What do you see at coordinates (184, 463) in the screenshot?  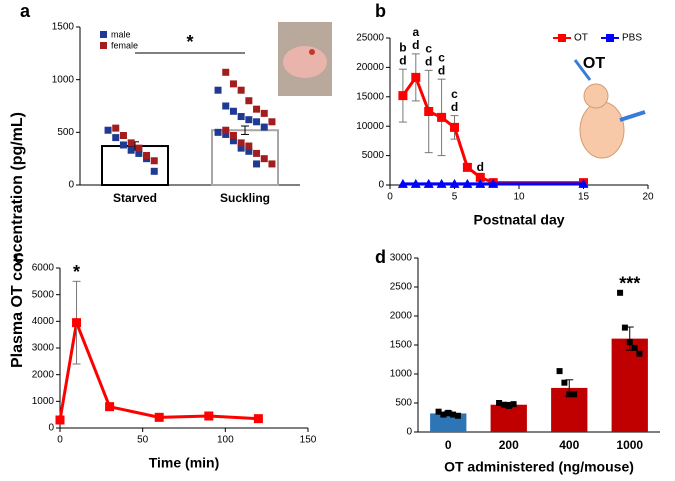 I see `x-axis-label: Time (min)` at bounding box center [184, 463].